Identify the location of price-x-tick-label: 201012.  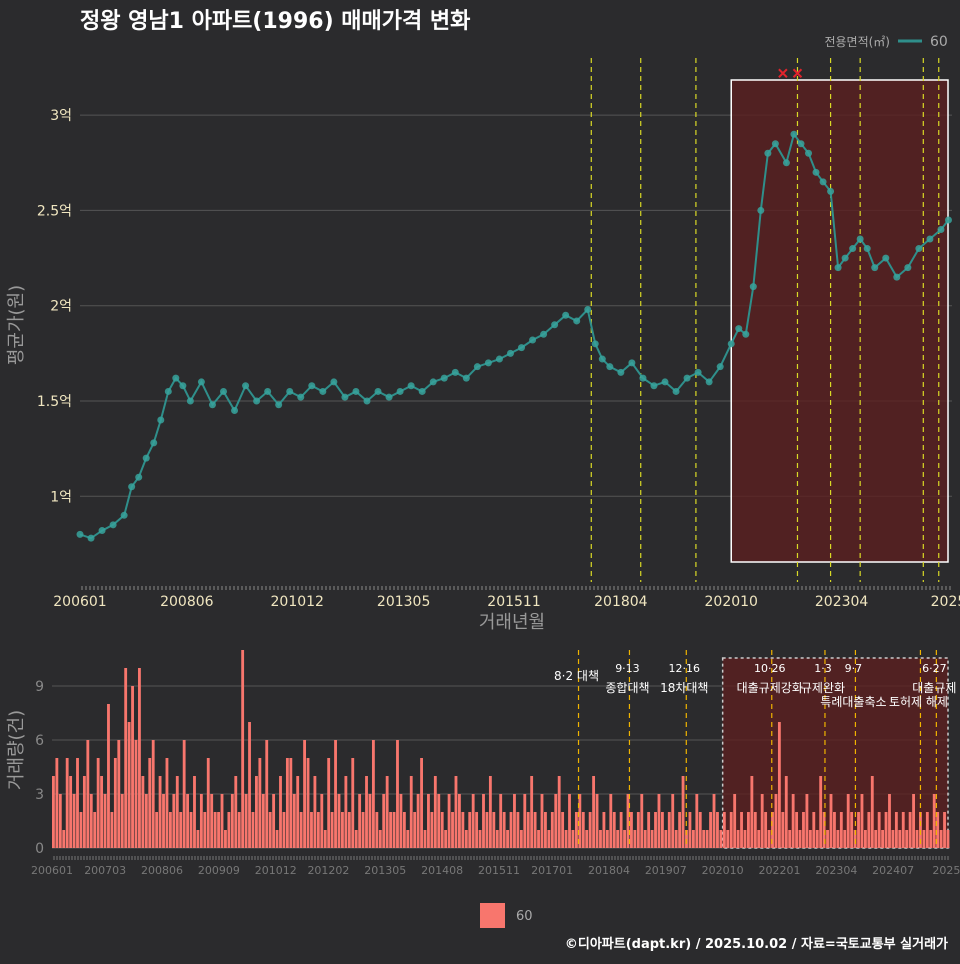
(297, 602).